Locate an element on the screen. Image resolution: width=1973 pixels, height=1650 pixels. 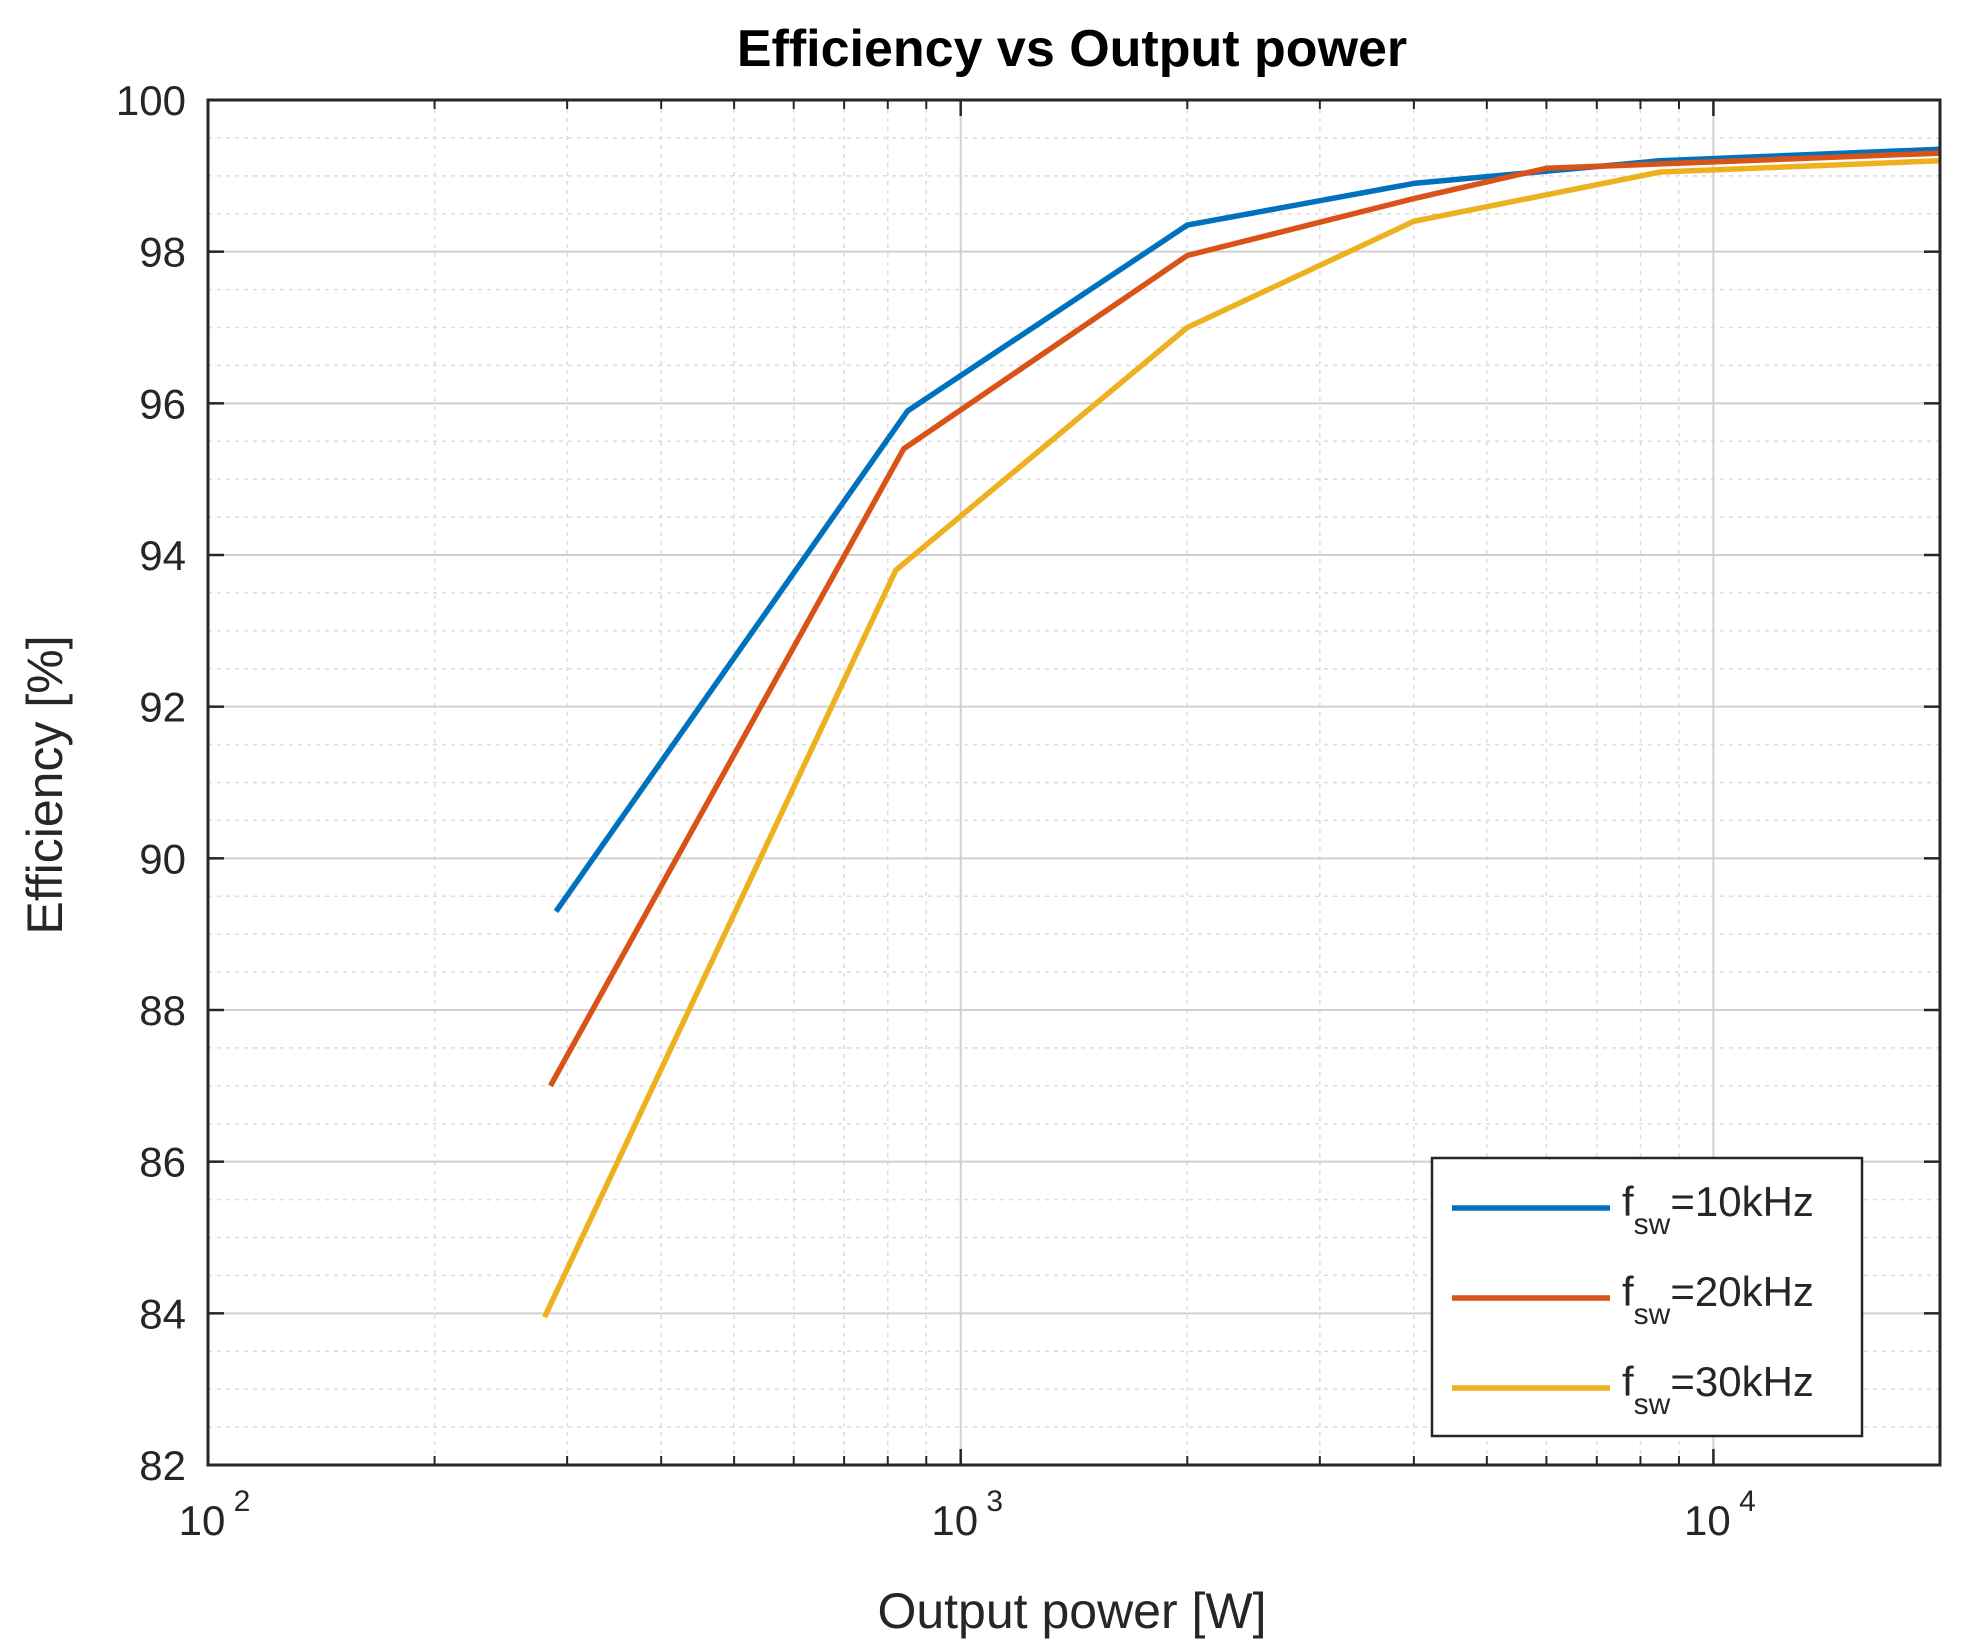
x-tick-exponent: 4 is located at coordinates (1747, 1501).